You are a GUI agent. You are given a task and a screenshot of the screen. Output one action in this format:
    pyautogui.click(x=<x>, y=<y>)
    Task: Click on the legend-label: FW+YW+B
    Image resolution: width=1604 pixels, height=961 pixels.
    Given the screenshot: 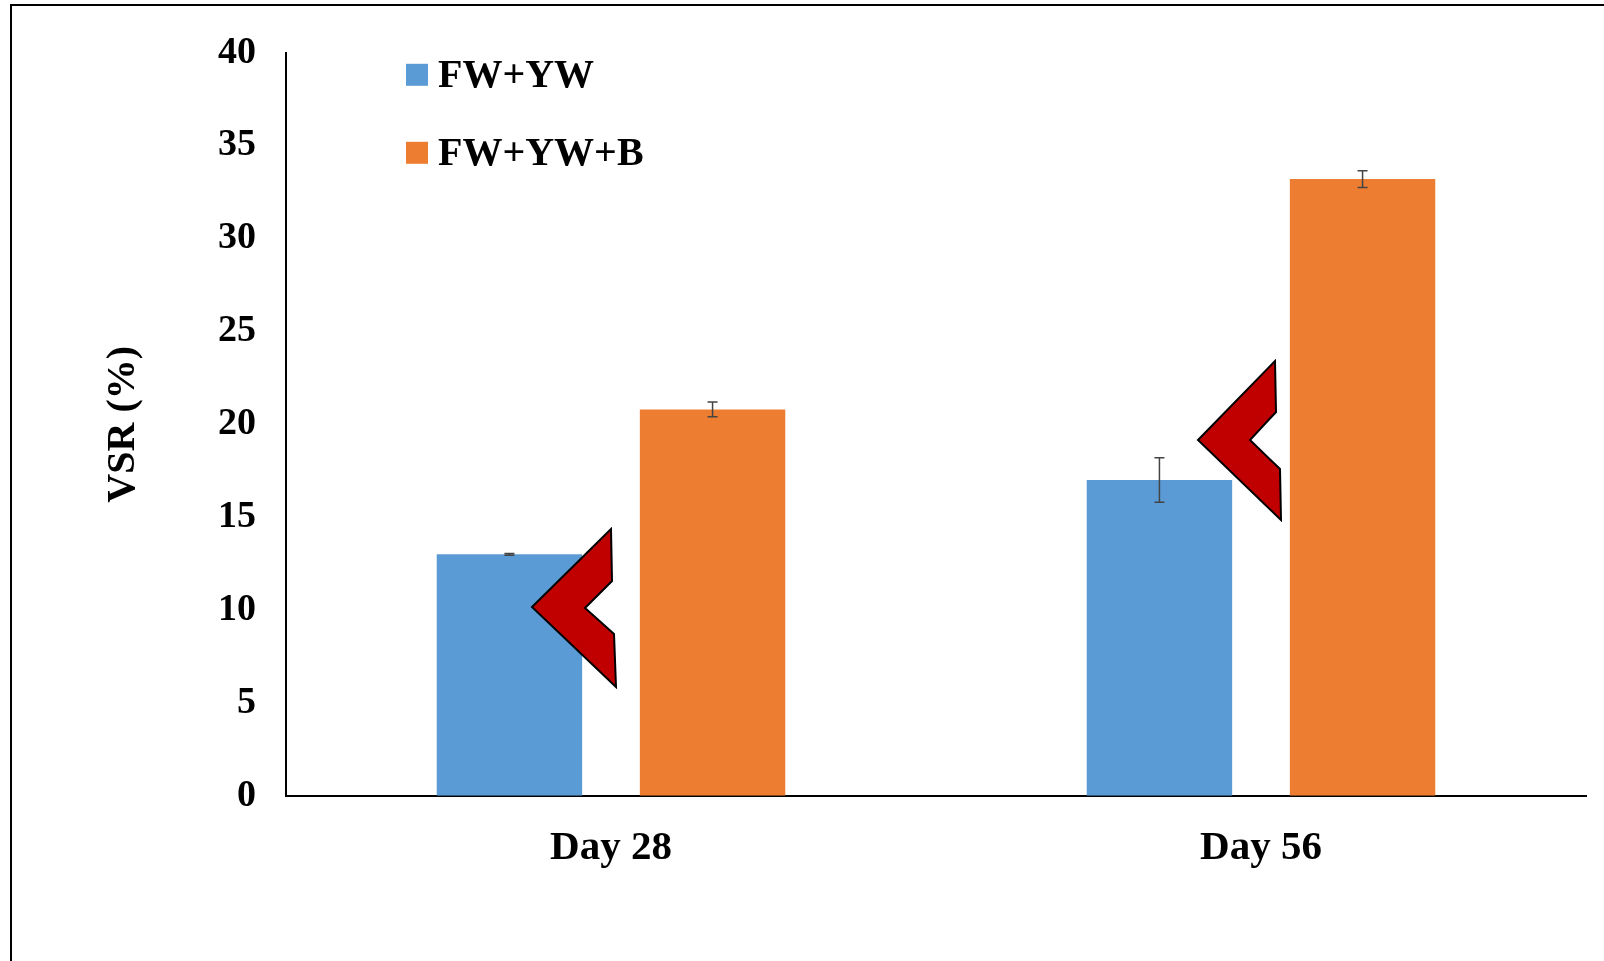 What is the action you would take?
    pyautogui.click(x=541, y=152)
    